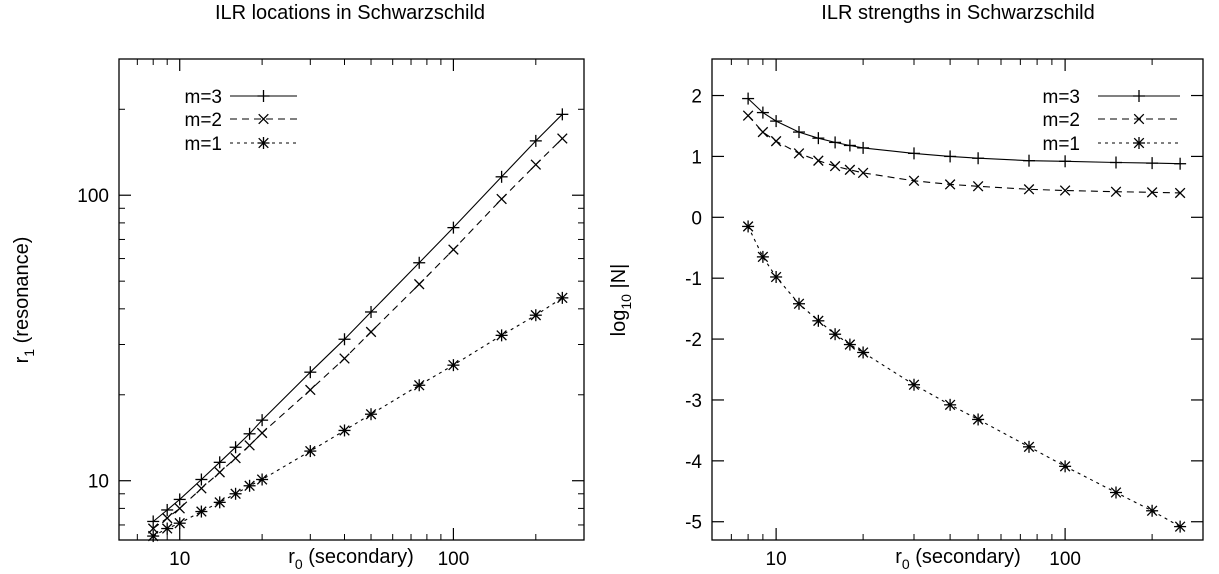 This screenshot has width=1219, height=574. What do you see at coordinates (24, 300) in the screenshot?
I see `y-axis-label: r1 (resonance)` at bounding box center [24, 300].